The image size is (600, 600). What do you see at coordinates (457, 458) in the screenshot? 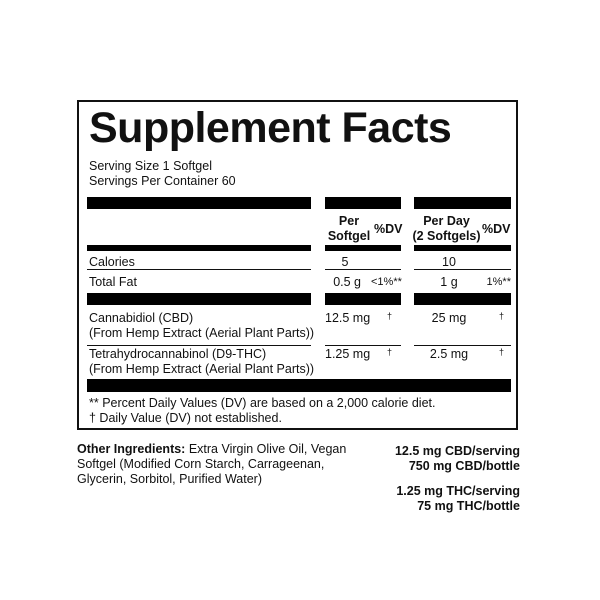
I see `cbd-potency: 12.5 mg CBD/serving 750 mg CBD/bottle` at bounding box center [457, 458].